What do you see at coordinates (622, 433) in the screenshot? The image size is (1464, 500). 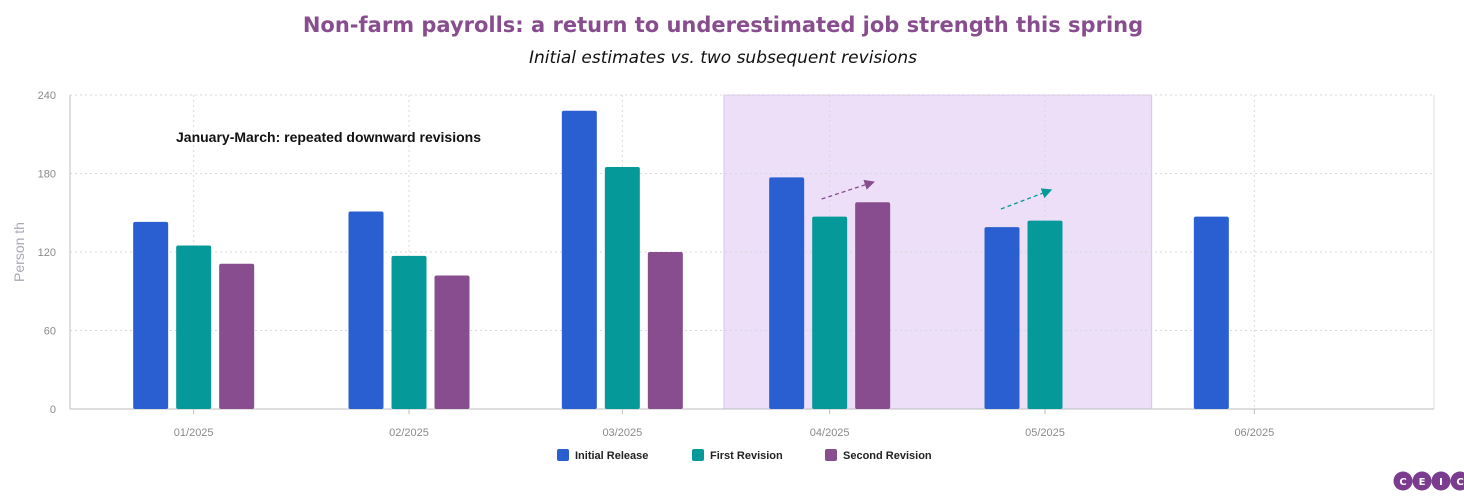 I see `x-tick-label: 03/2025` at bounding box center [622, 433].